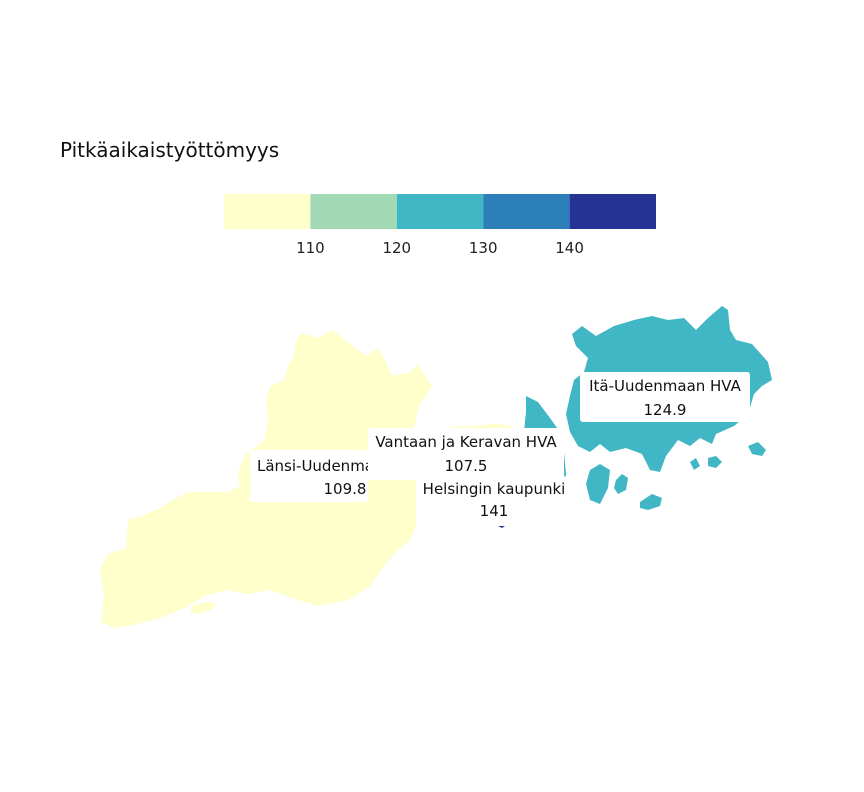  I want to click on legend-title: Pitkäaikaistyöttömyys, so click(170, 150).